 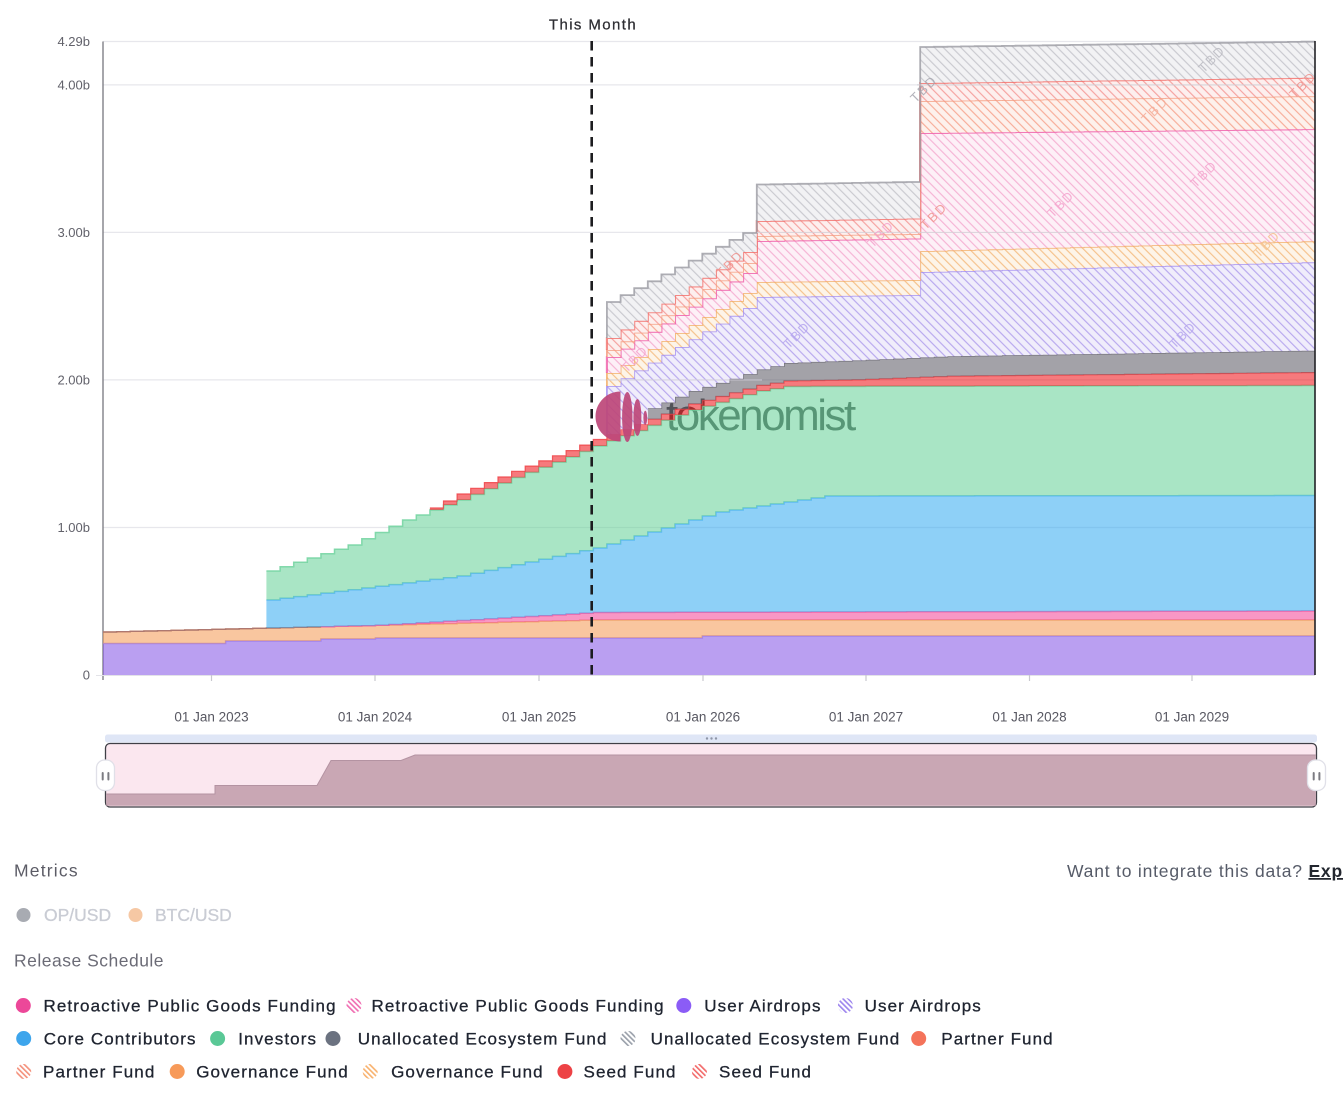 I want to click on svg-text: 0, so click(x=86, y=675).